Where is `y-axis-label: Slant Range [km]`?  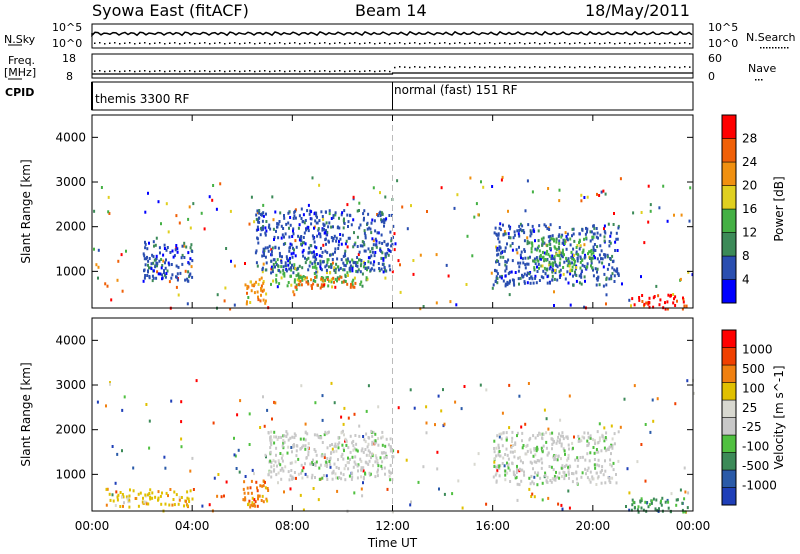
y-axis-label: Slant Range [km] is located at coordinates (26, 414).